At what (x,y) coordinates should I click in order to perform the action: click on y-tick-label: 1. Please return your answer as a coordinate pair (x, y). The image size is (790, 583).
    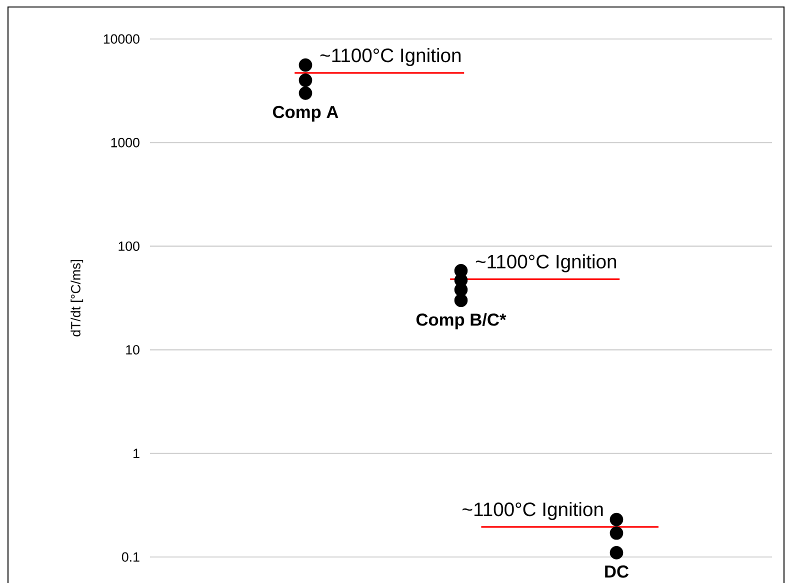
    Looking at the image, I should click on (137, 453).